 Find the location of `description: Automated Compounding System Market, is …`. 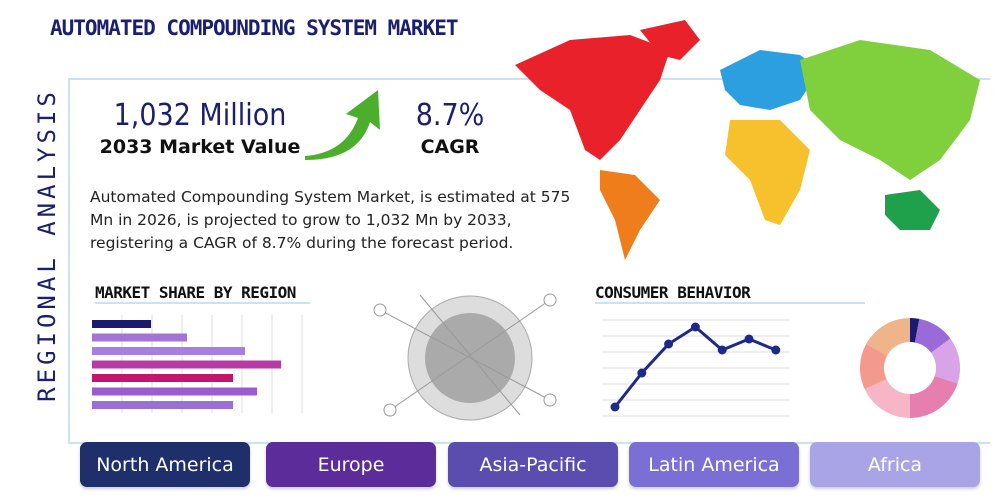

description: Automated Compounding System Market, is … is located at coordinates (330, 220).